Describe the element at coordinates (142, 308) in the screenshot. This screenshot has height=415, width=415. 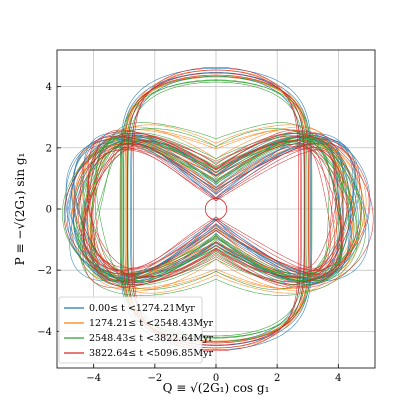
I see `legend-label: 0.00≤ t <1274.21Myr` at that location.